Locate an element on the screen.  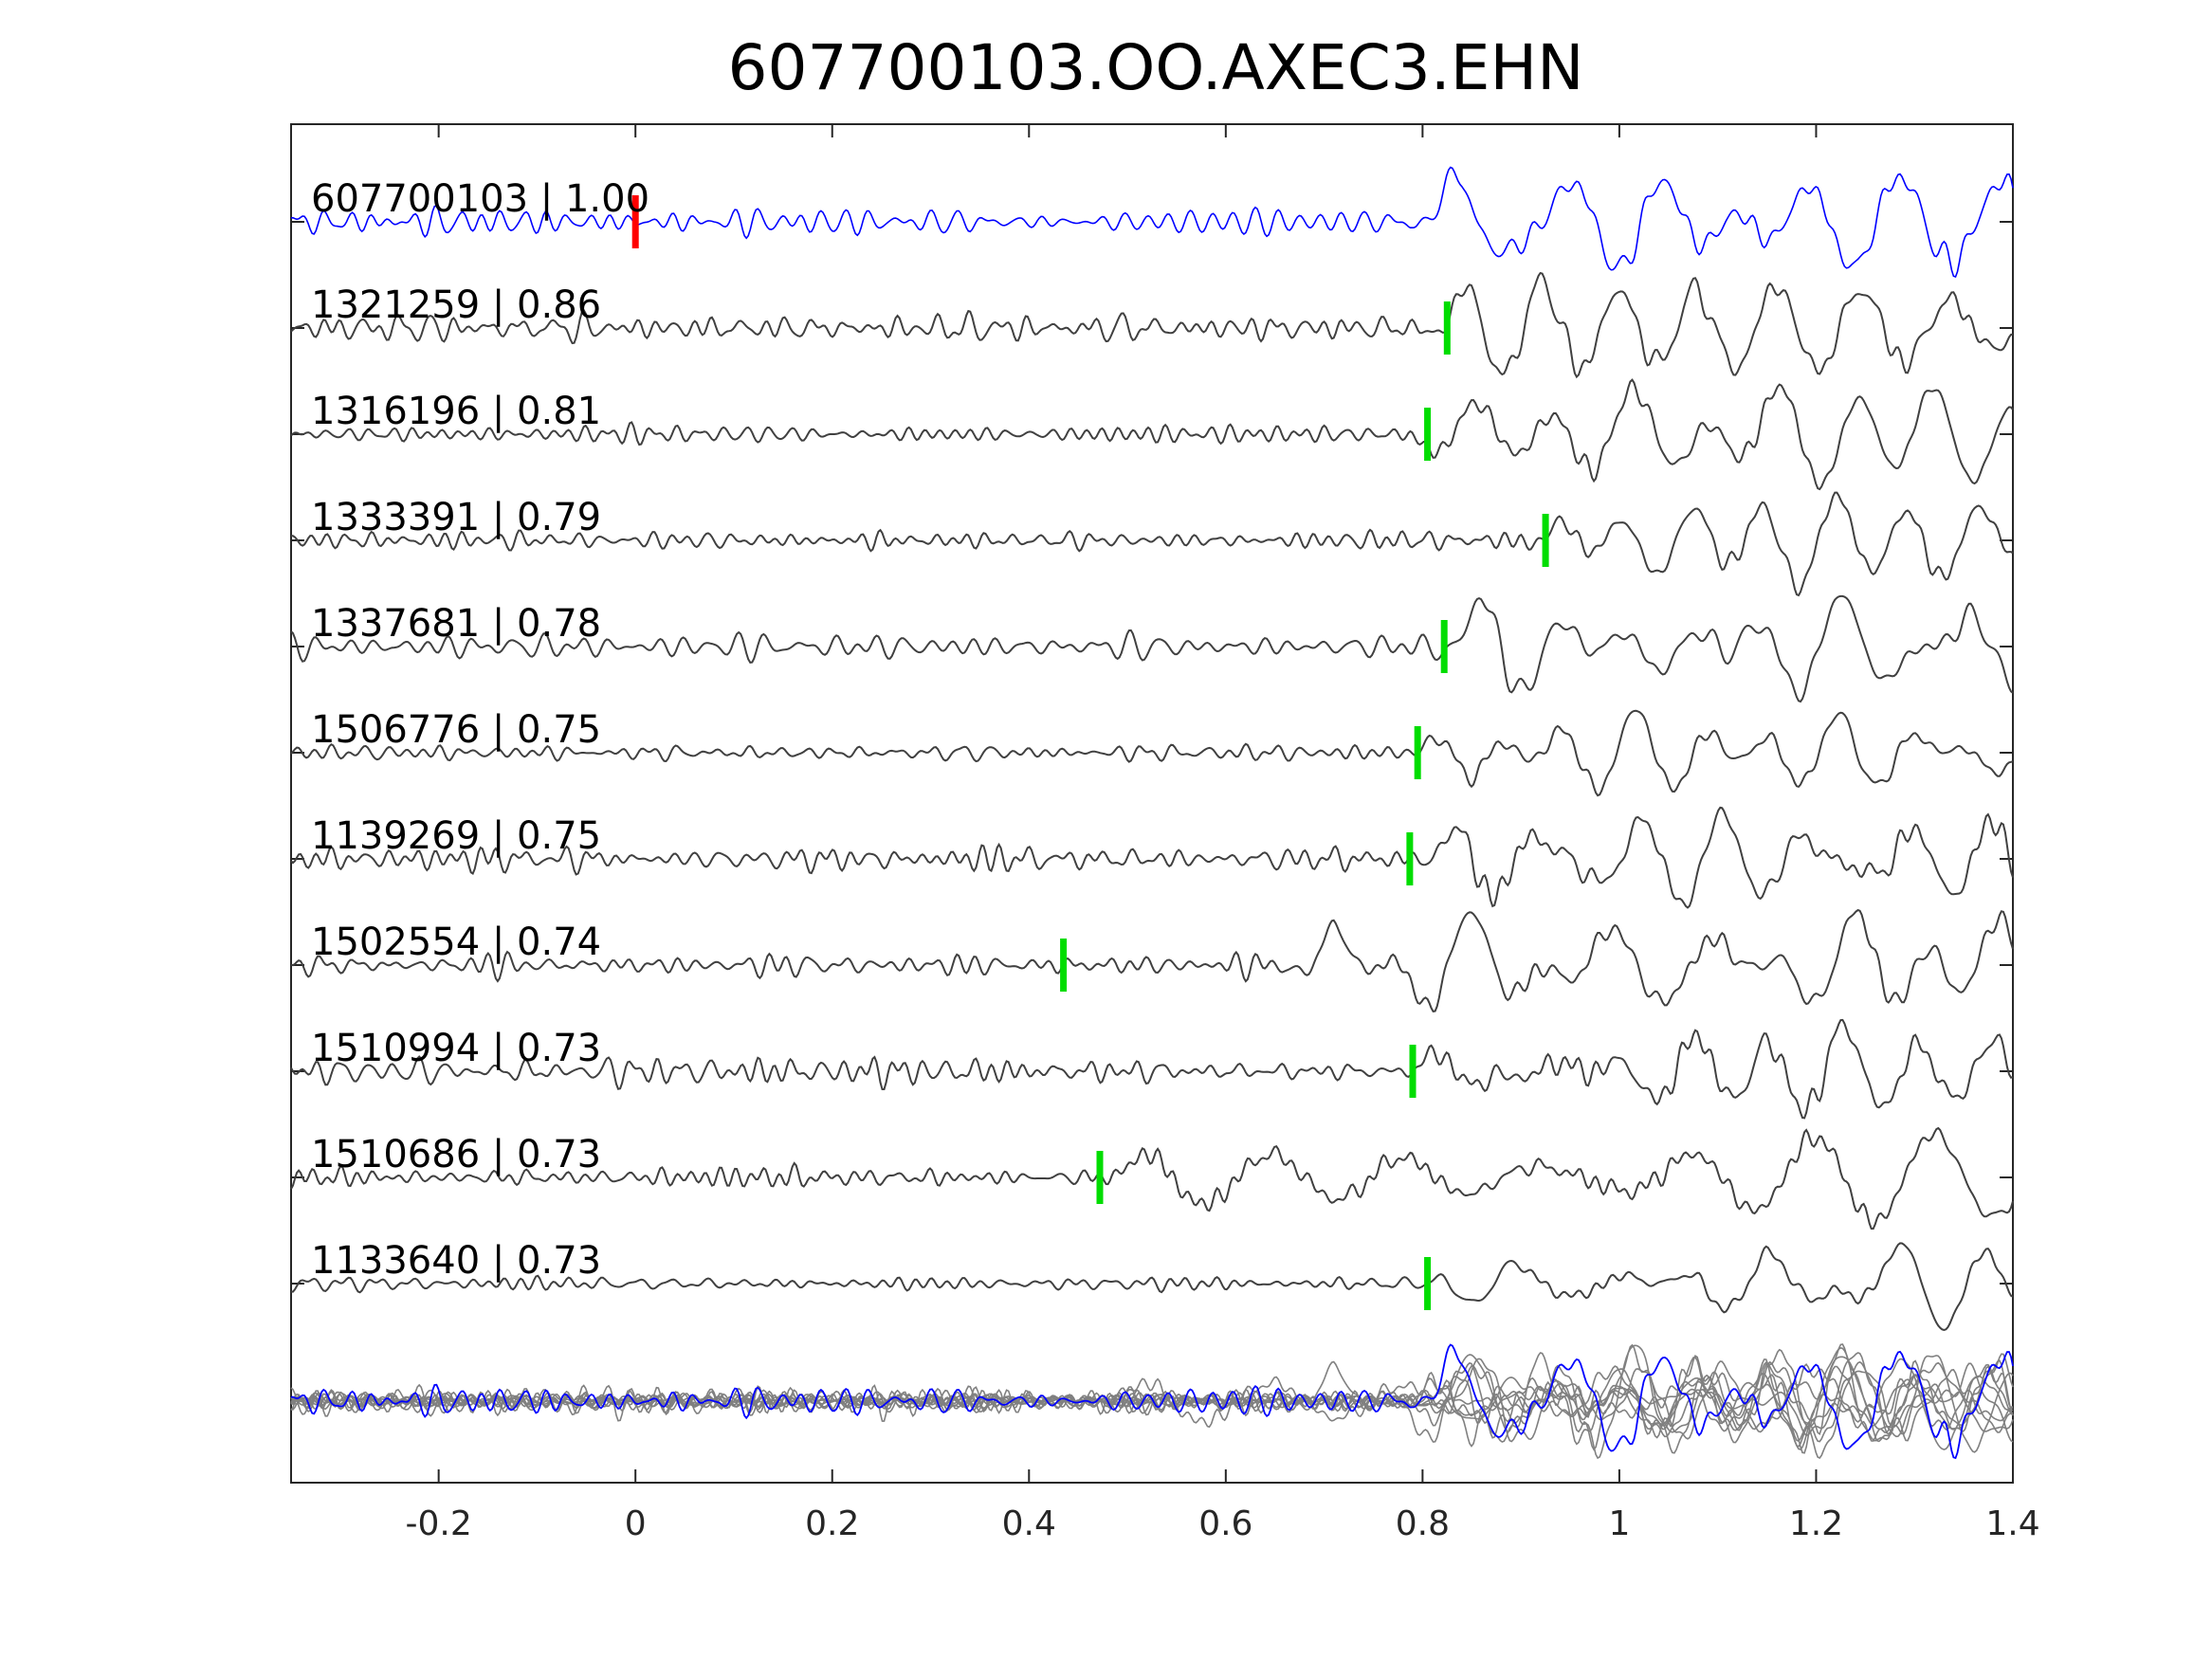
chart-title: 607700103.OO.AXEC3.EHN is located at coordinates (1156, 67).